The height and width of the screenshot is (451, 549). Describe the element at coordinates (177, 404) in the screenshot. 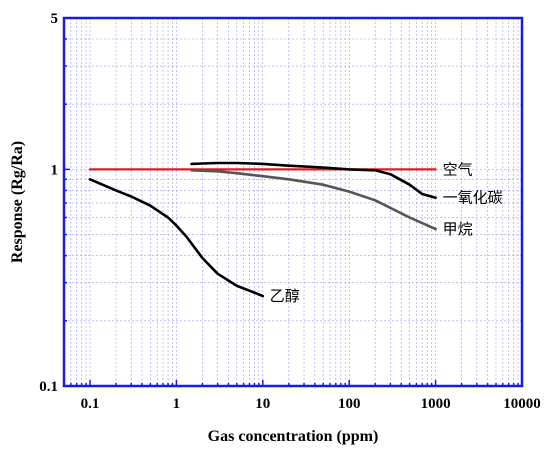

I see `x-tick-label: 1` at that location.